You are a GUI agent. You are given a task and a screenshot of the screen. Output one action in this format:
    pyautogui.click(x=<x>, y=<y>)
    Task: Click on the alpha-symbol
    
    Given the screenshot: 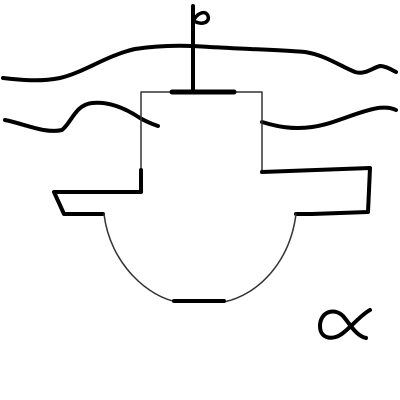 What is the action you would take?
    pyautogui.click(x=345, y=324)
    